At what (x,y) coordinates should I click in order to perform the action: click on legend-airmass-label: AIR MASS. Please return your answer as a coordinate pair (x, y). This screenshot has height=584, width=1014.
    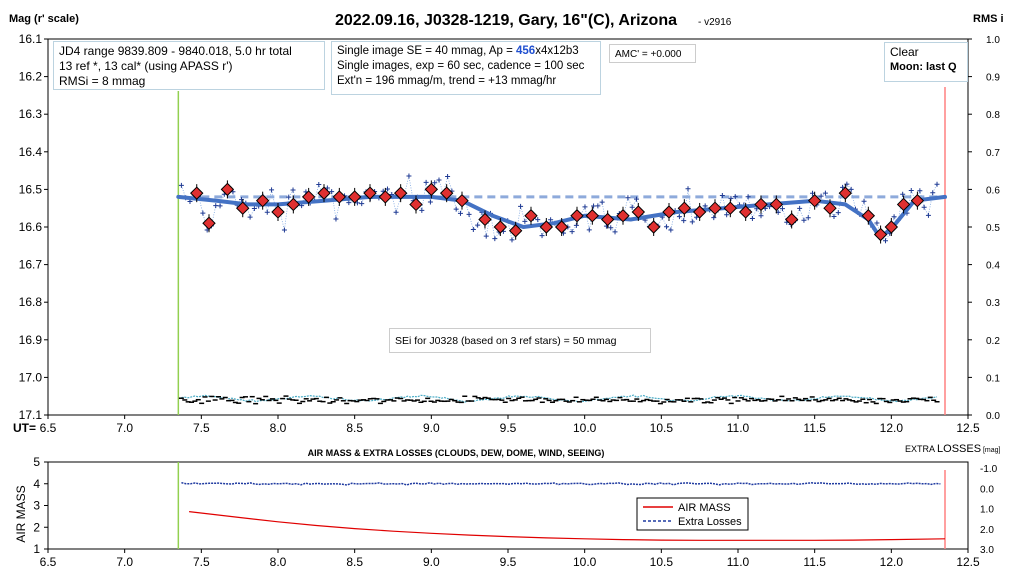
    Looking at the image, I should click on (704, 508).